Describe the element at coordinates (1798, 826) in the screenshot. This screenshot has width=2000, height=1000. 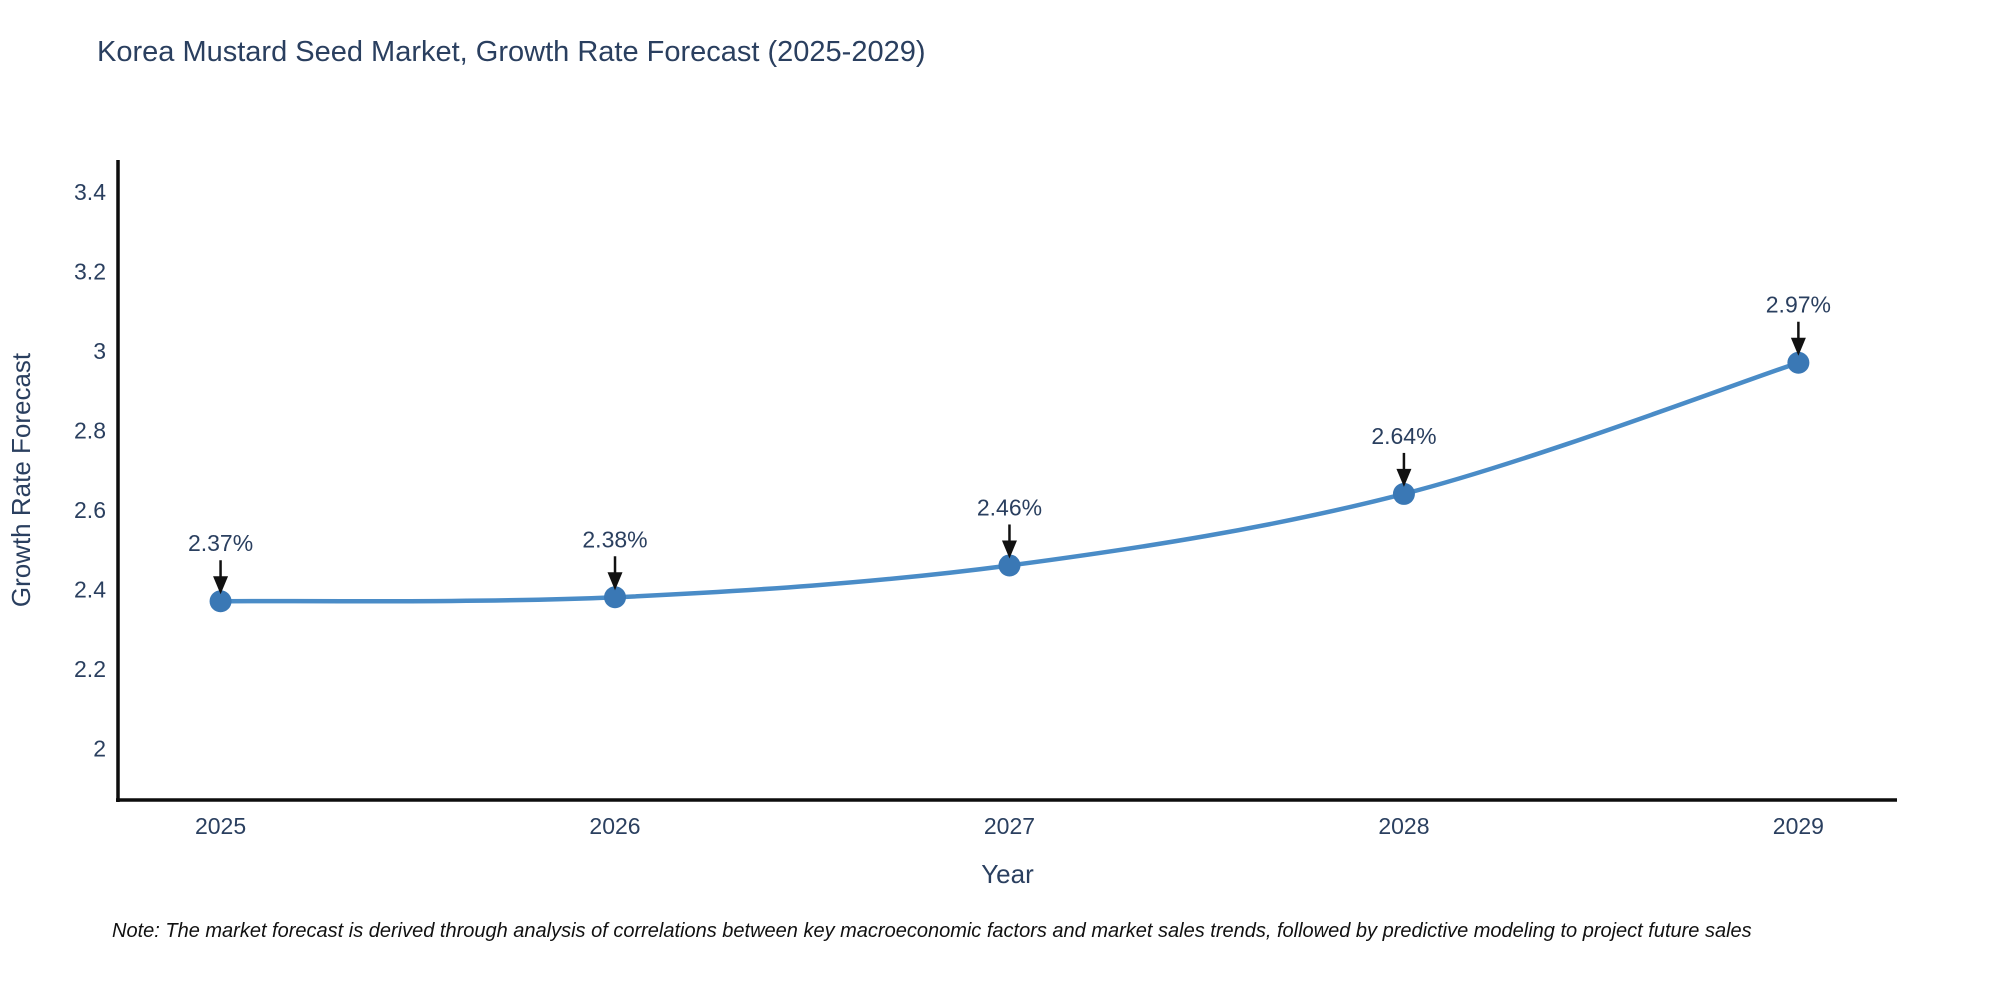
I see `x-tick-label: 2029` at that location.